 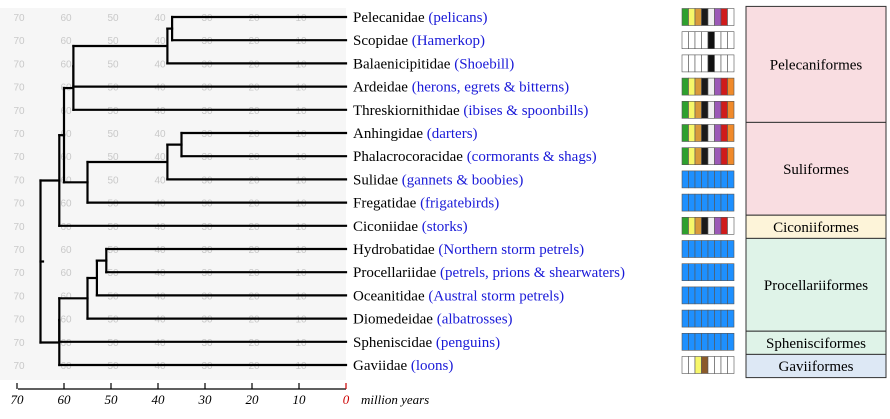 I want to click on axis-tick-label: 50, so click(x=112, y=399).